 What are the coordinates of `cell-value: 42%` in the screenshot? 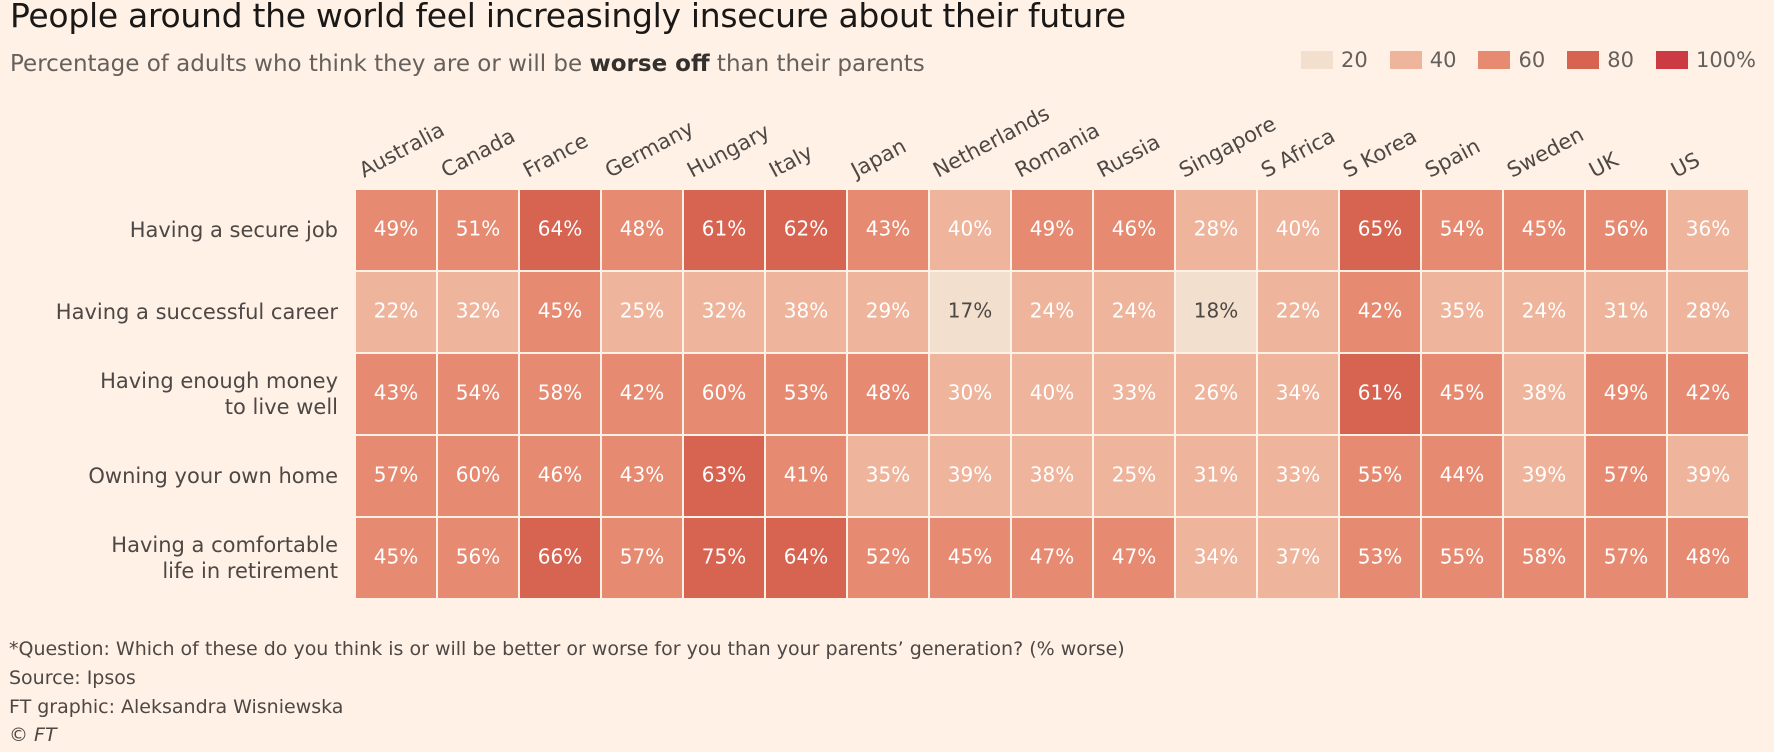 It's located at (642, 393).